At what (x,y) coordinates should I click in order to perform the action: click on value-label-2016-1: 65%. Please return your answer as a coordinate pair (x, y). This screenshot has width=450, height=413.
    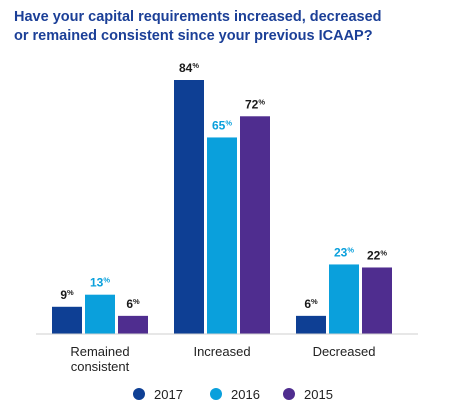
    Looking at the image, I should click on (222, 125).